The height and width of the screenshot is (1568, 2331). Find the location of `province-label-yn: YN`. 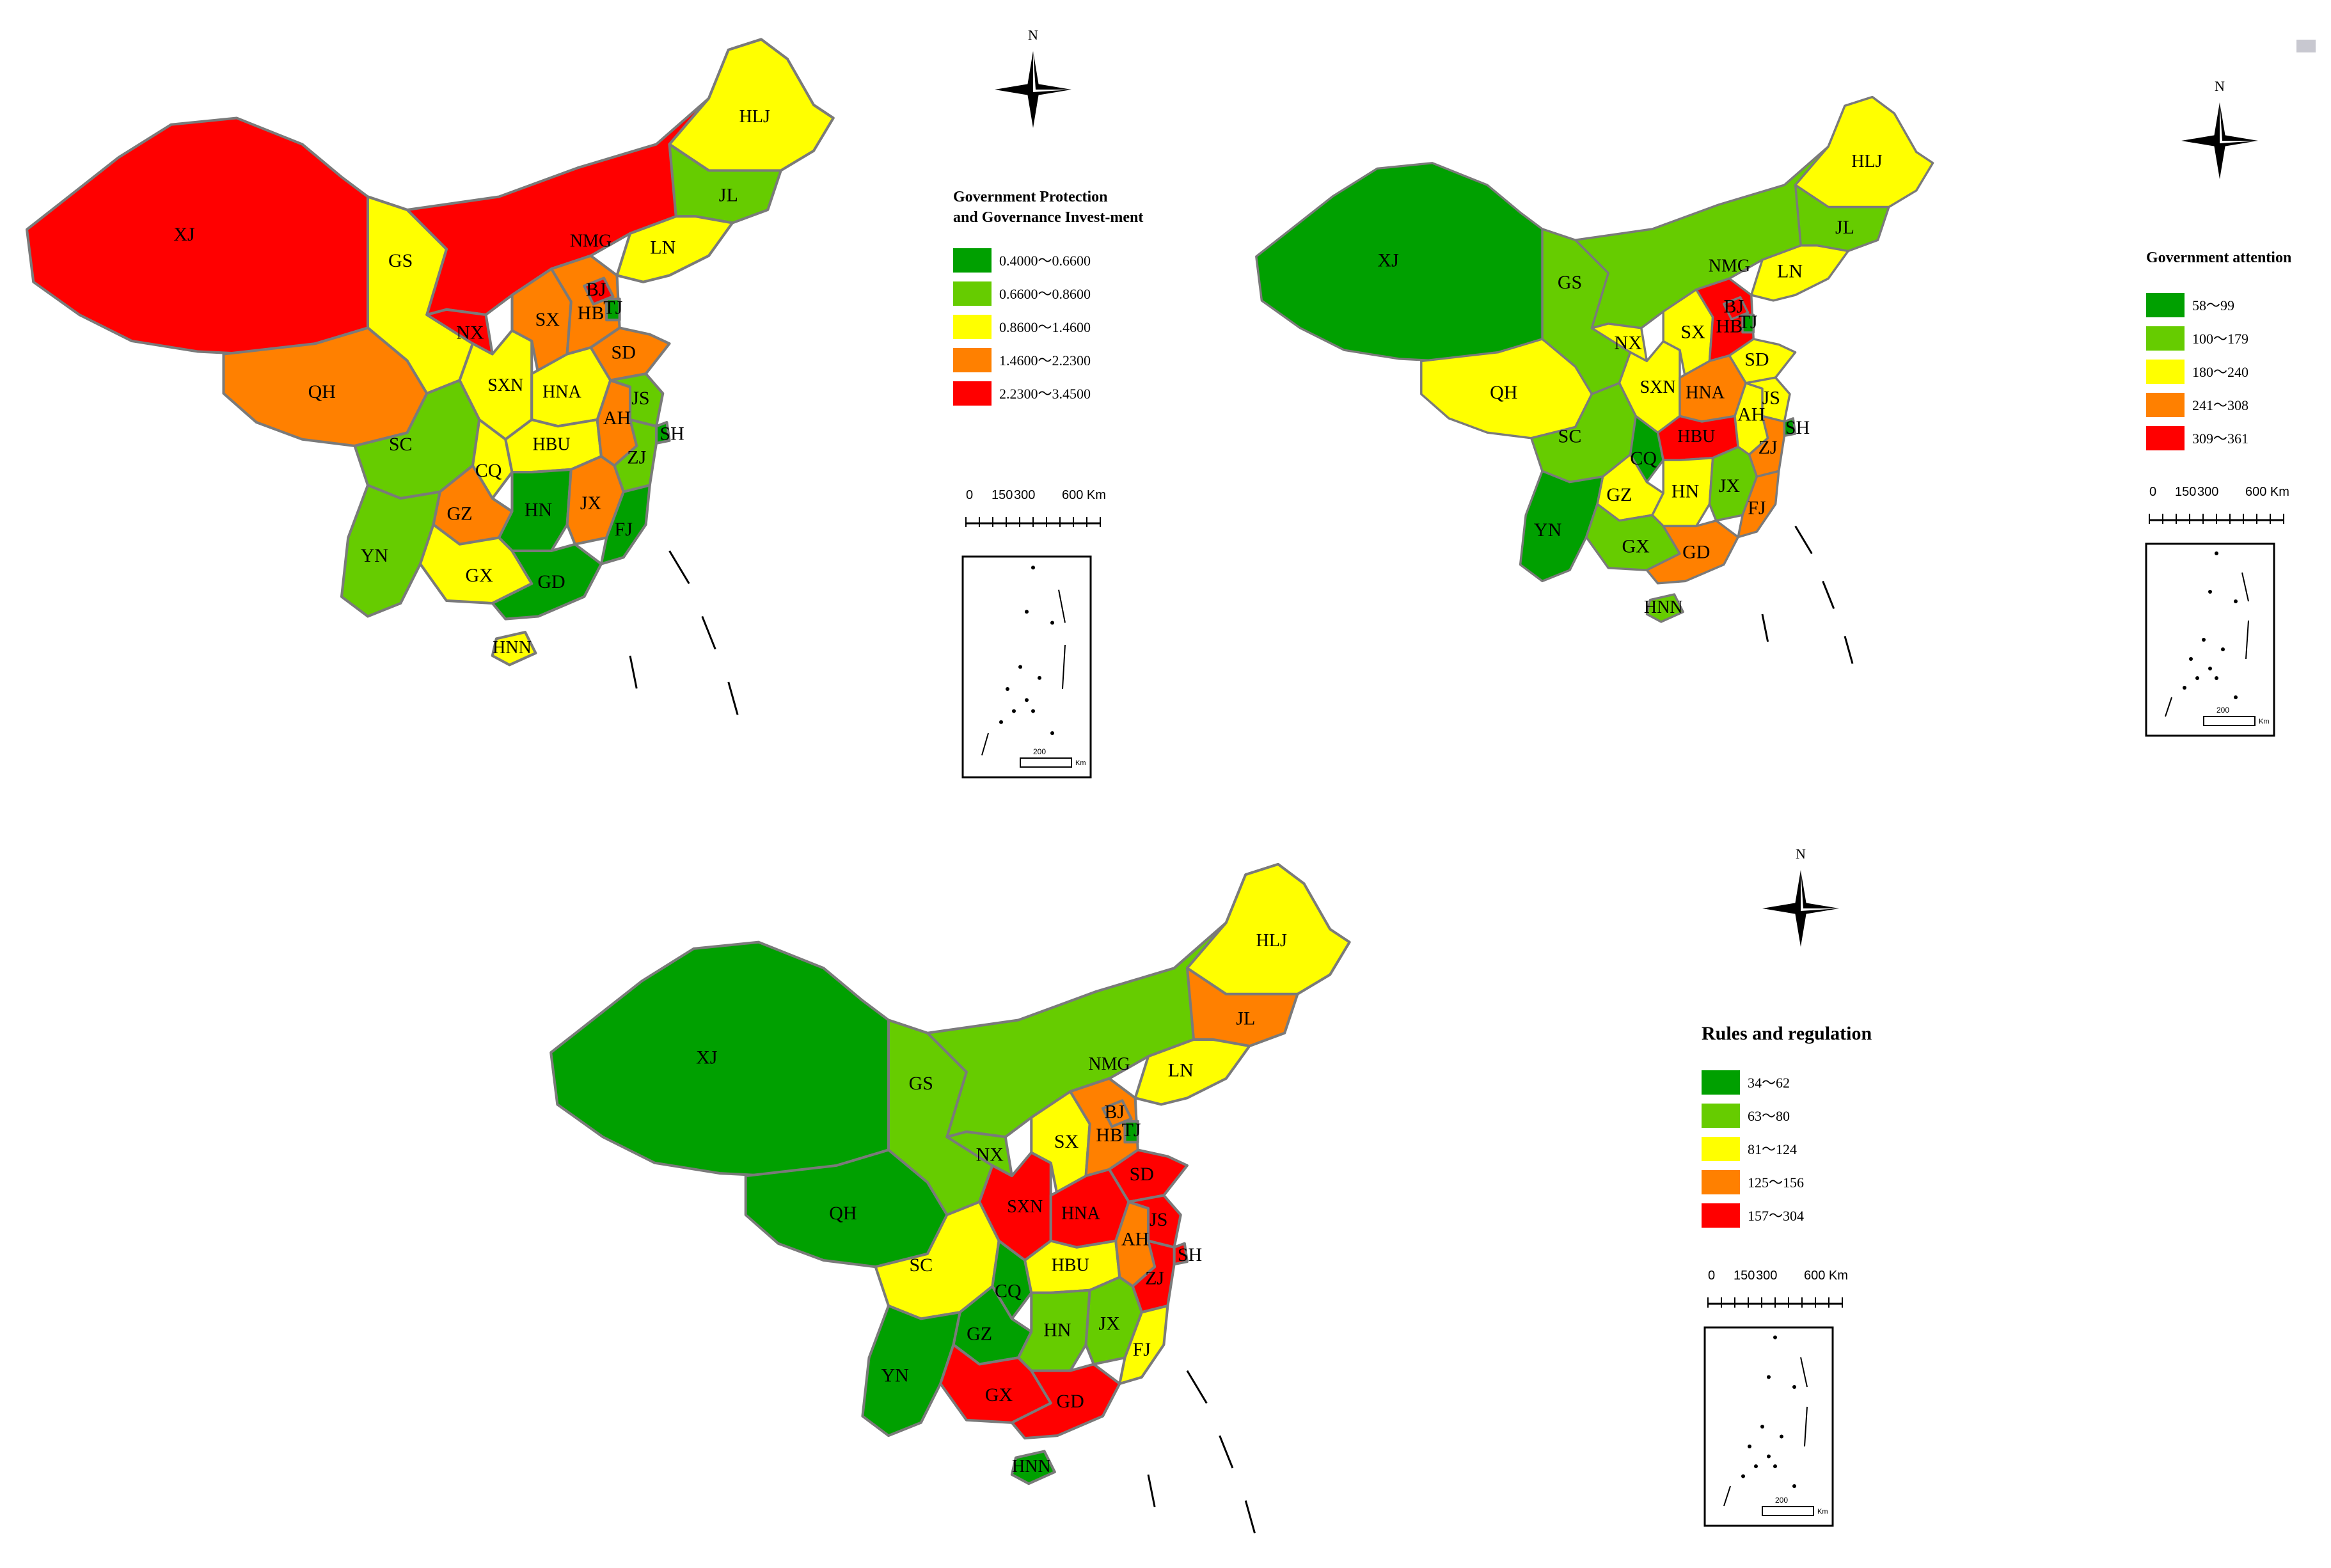

province-label-yn: YN is located at coordinates (374, 555).